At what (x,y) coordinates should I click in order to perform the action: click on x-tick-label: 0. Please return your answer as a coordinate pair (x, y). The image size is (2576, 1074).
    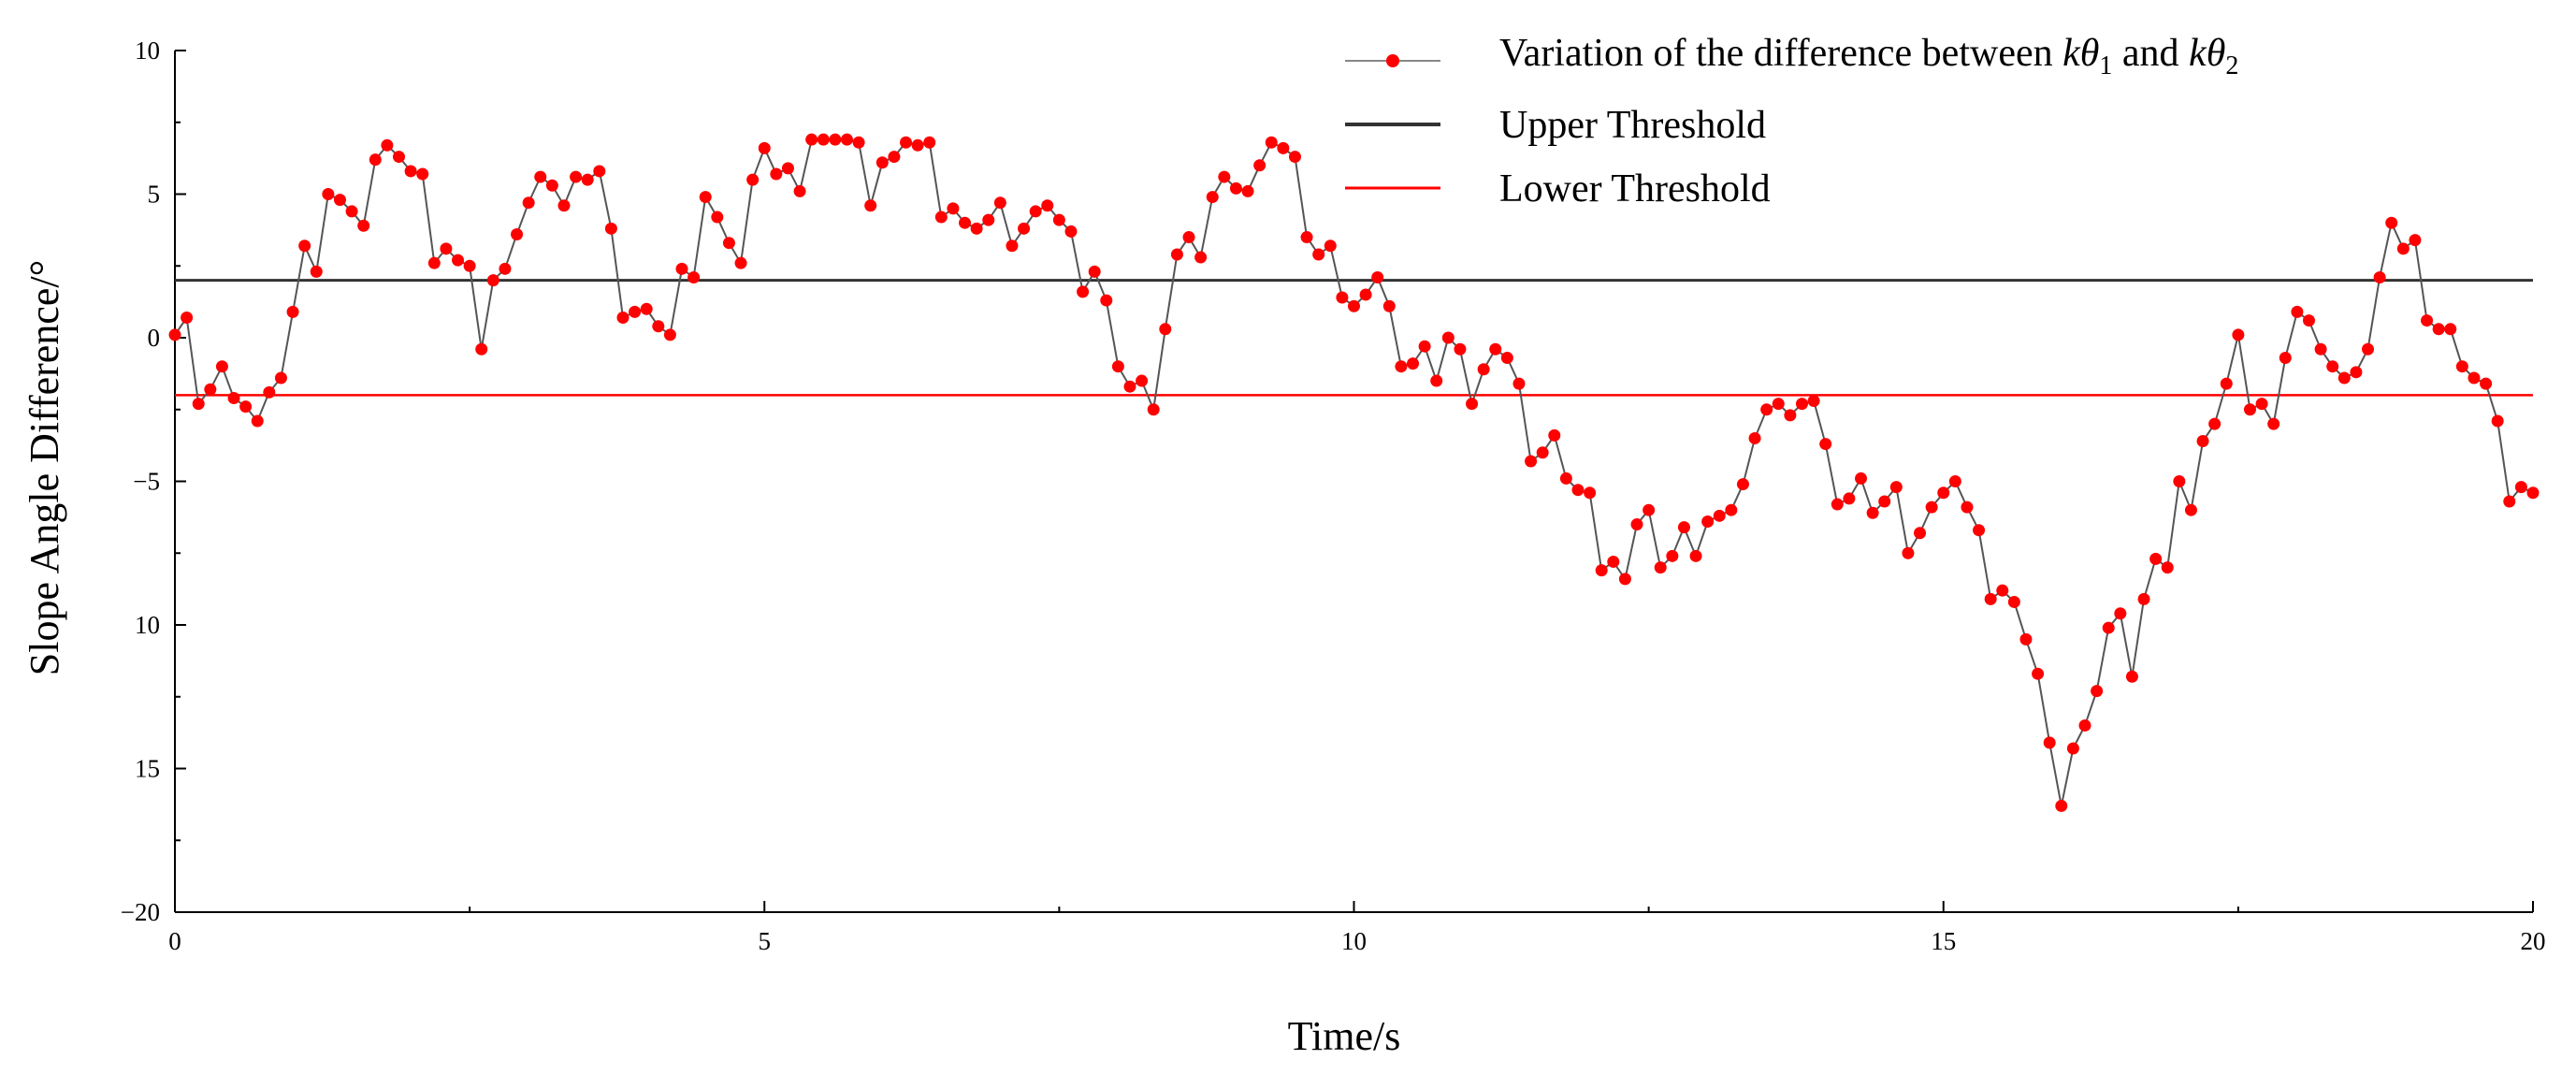
    Looking at the image, I should click on (174, 941).